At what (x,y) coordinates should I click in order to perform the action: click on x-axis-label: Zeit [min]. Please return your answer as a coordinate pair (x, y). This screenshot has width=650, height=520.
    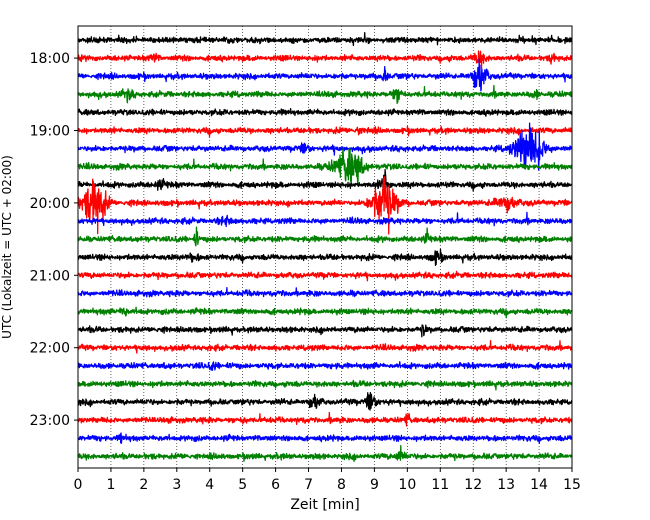
    Looking at the image, I should click on (324, 505).